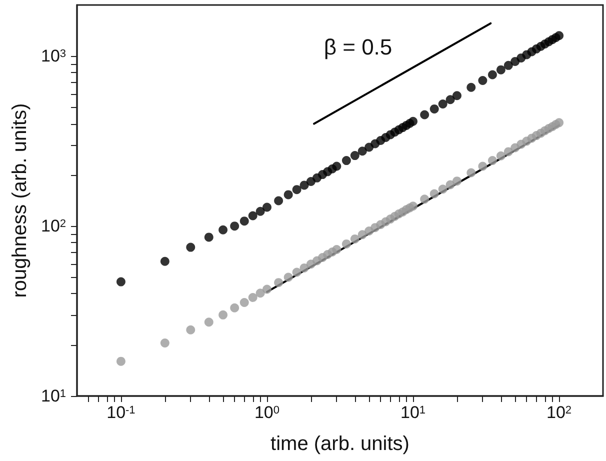 The height and width of the screenshot is (461, 606). I want to click on annotation: β = 0.5, so click(358, 47).